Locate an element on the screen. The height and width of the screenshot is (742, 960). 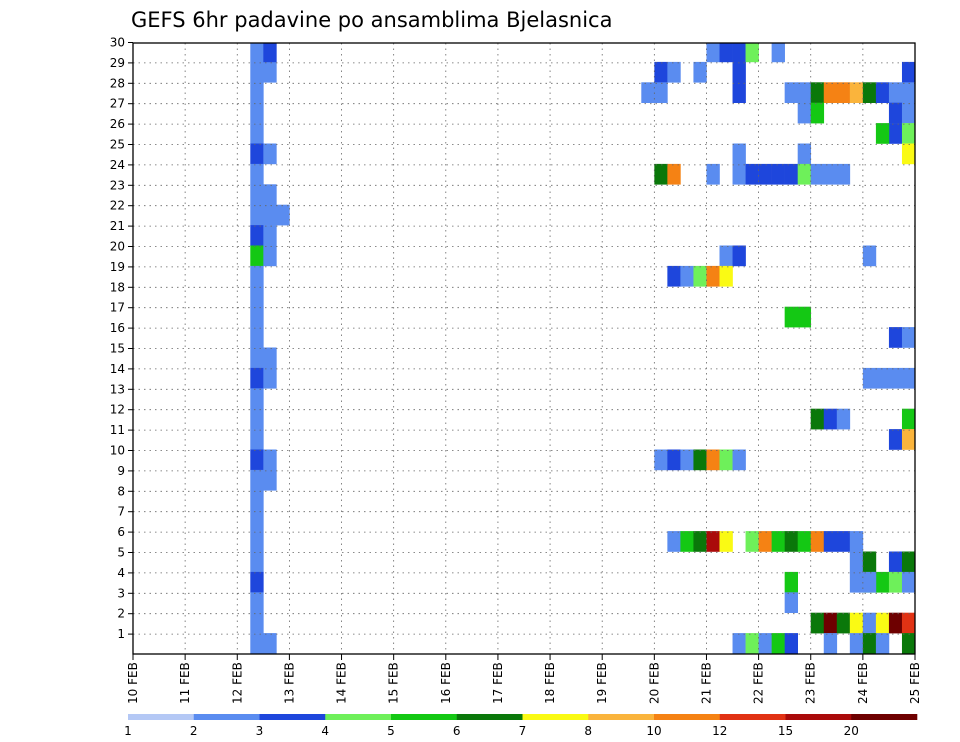
x-tick-label: 23 FEB is located at coordinates (811, 683).